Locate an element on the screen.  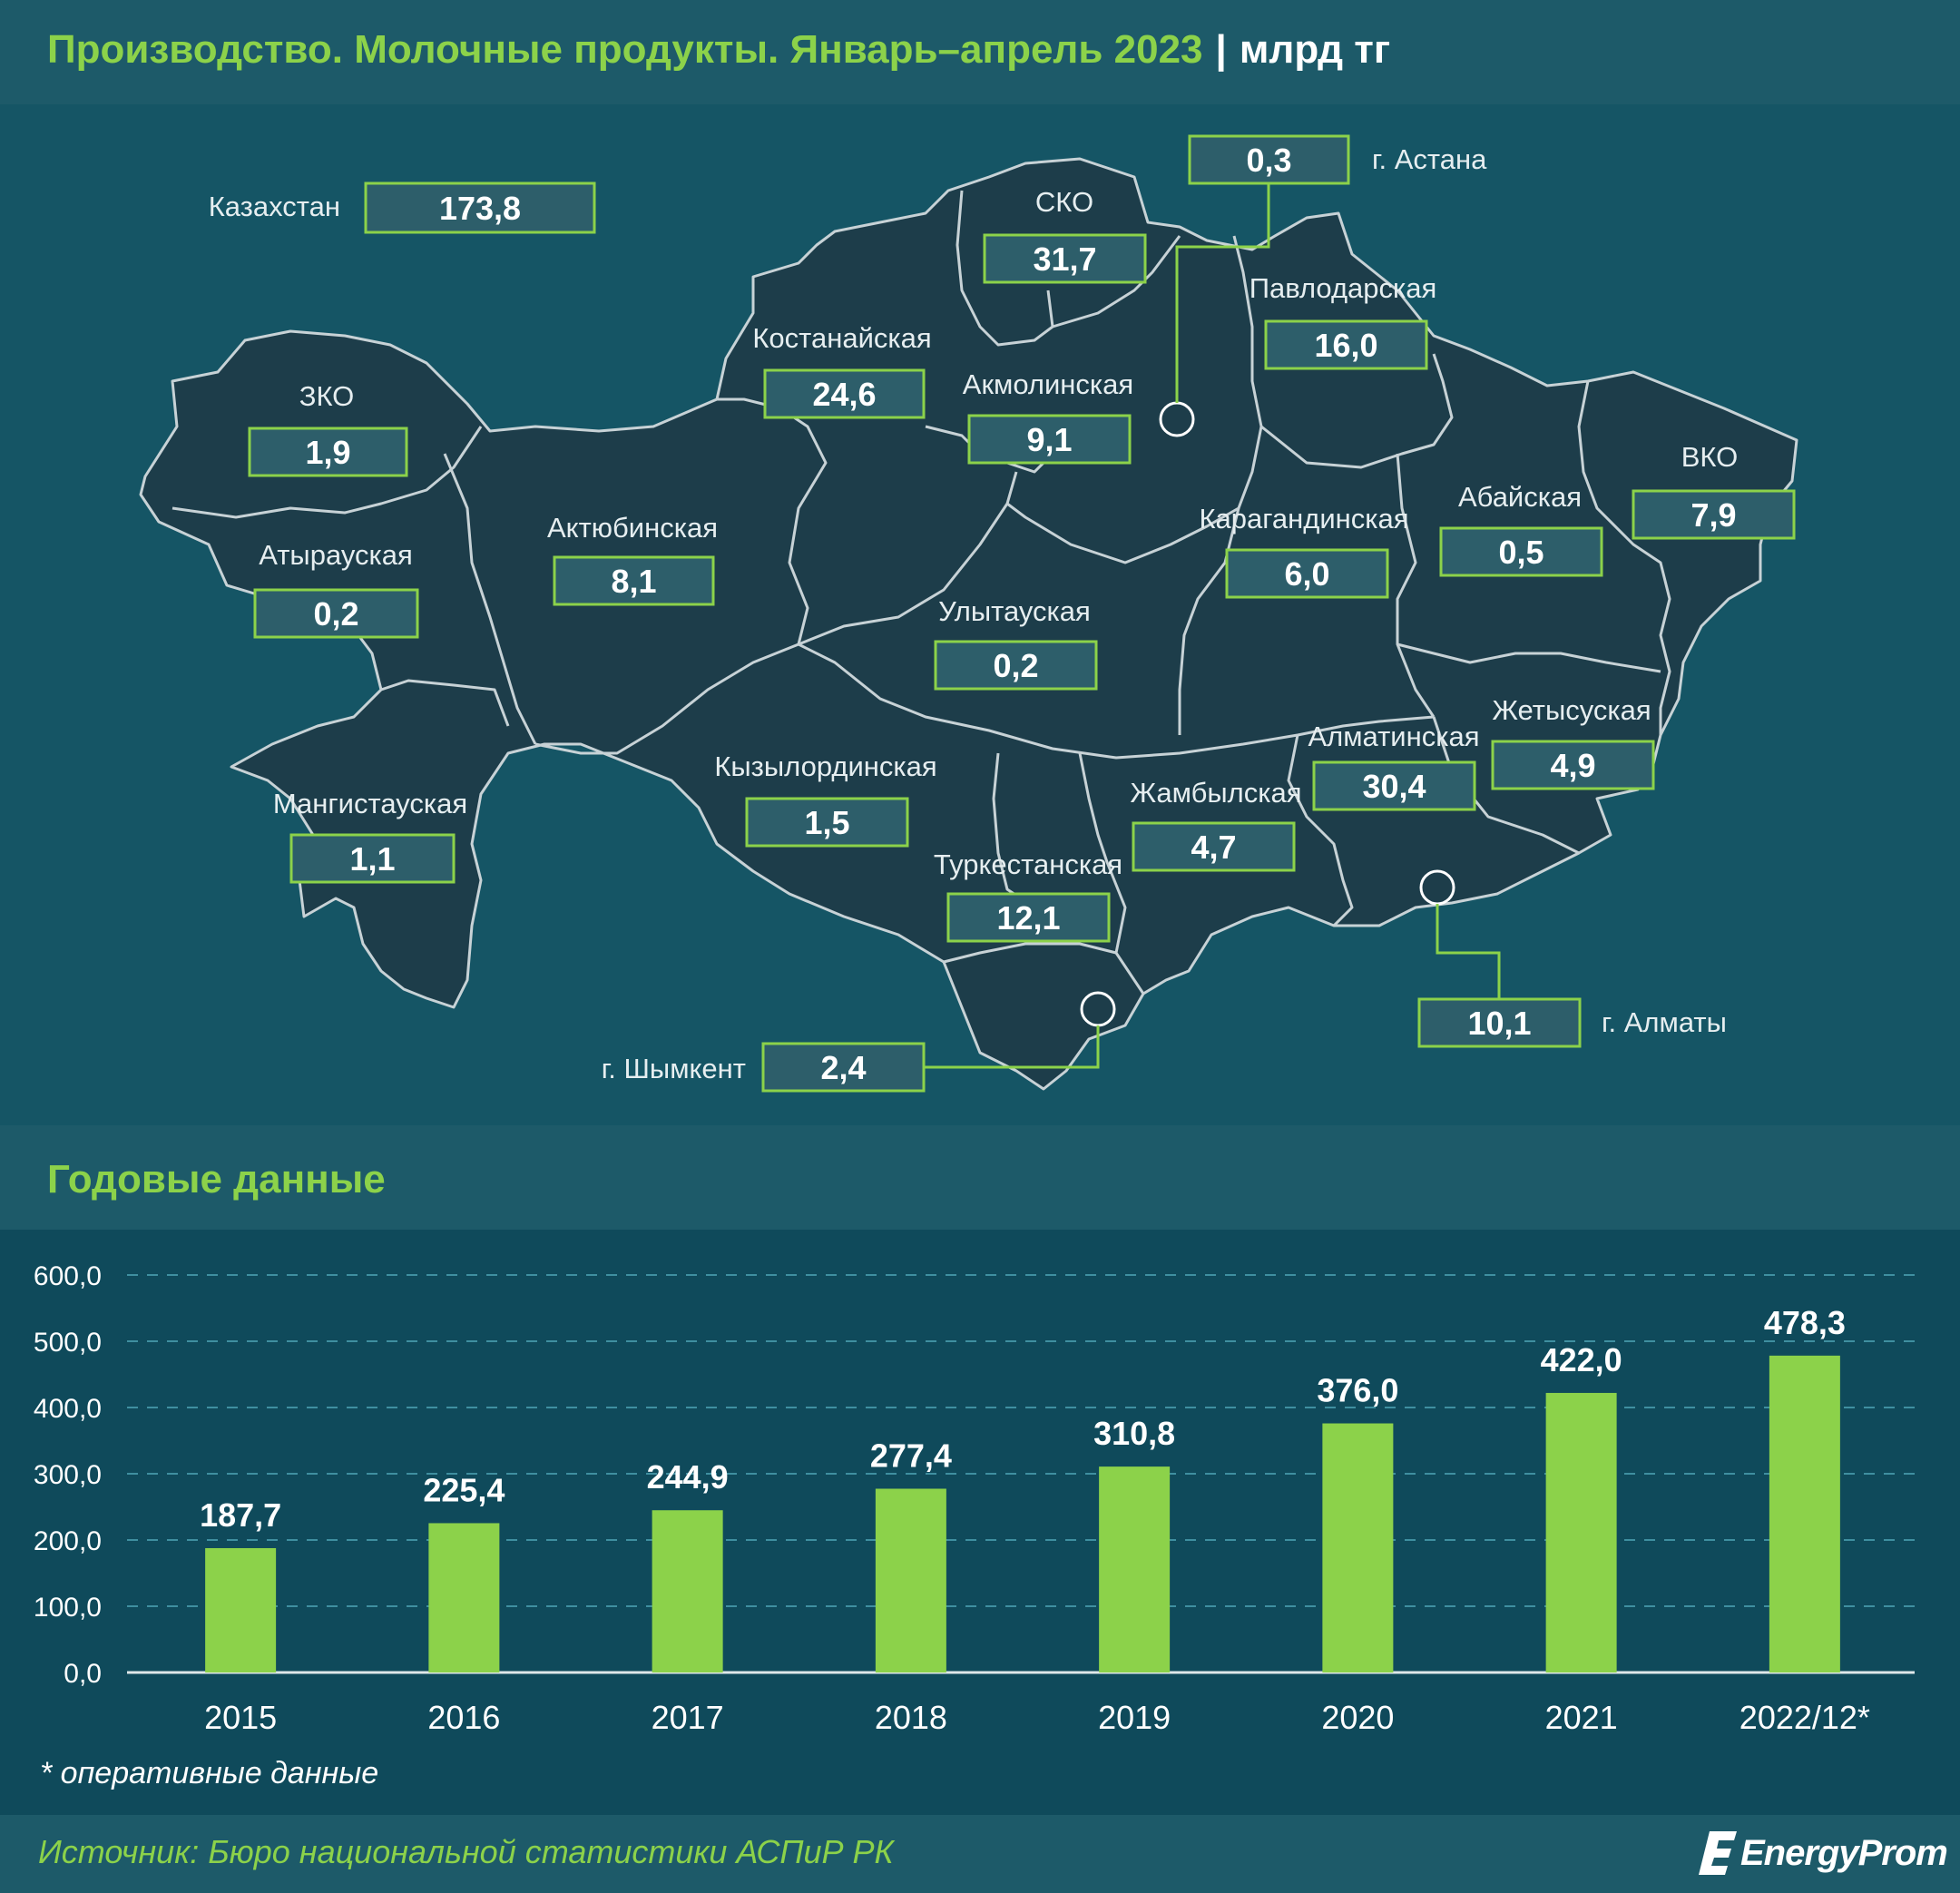
region-value-12-box is located at coordinates (827, 823).